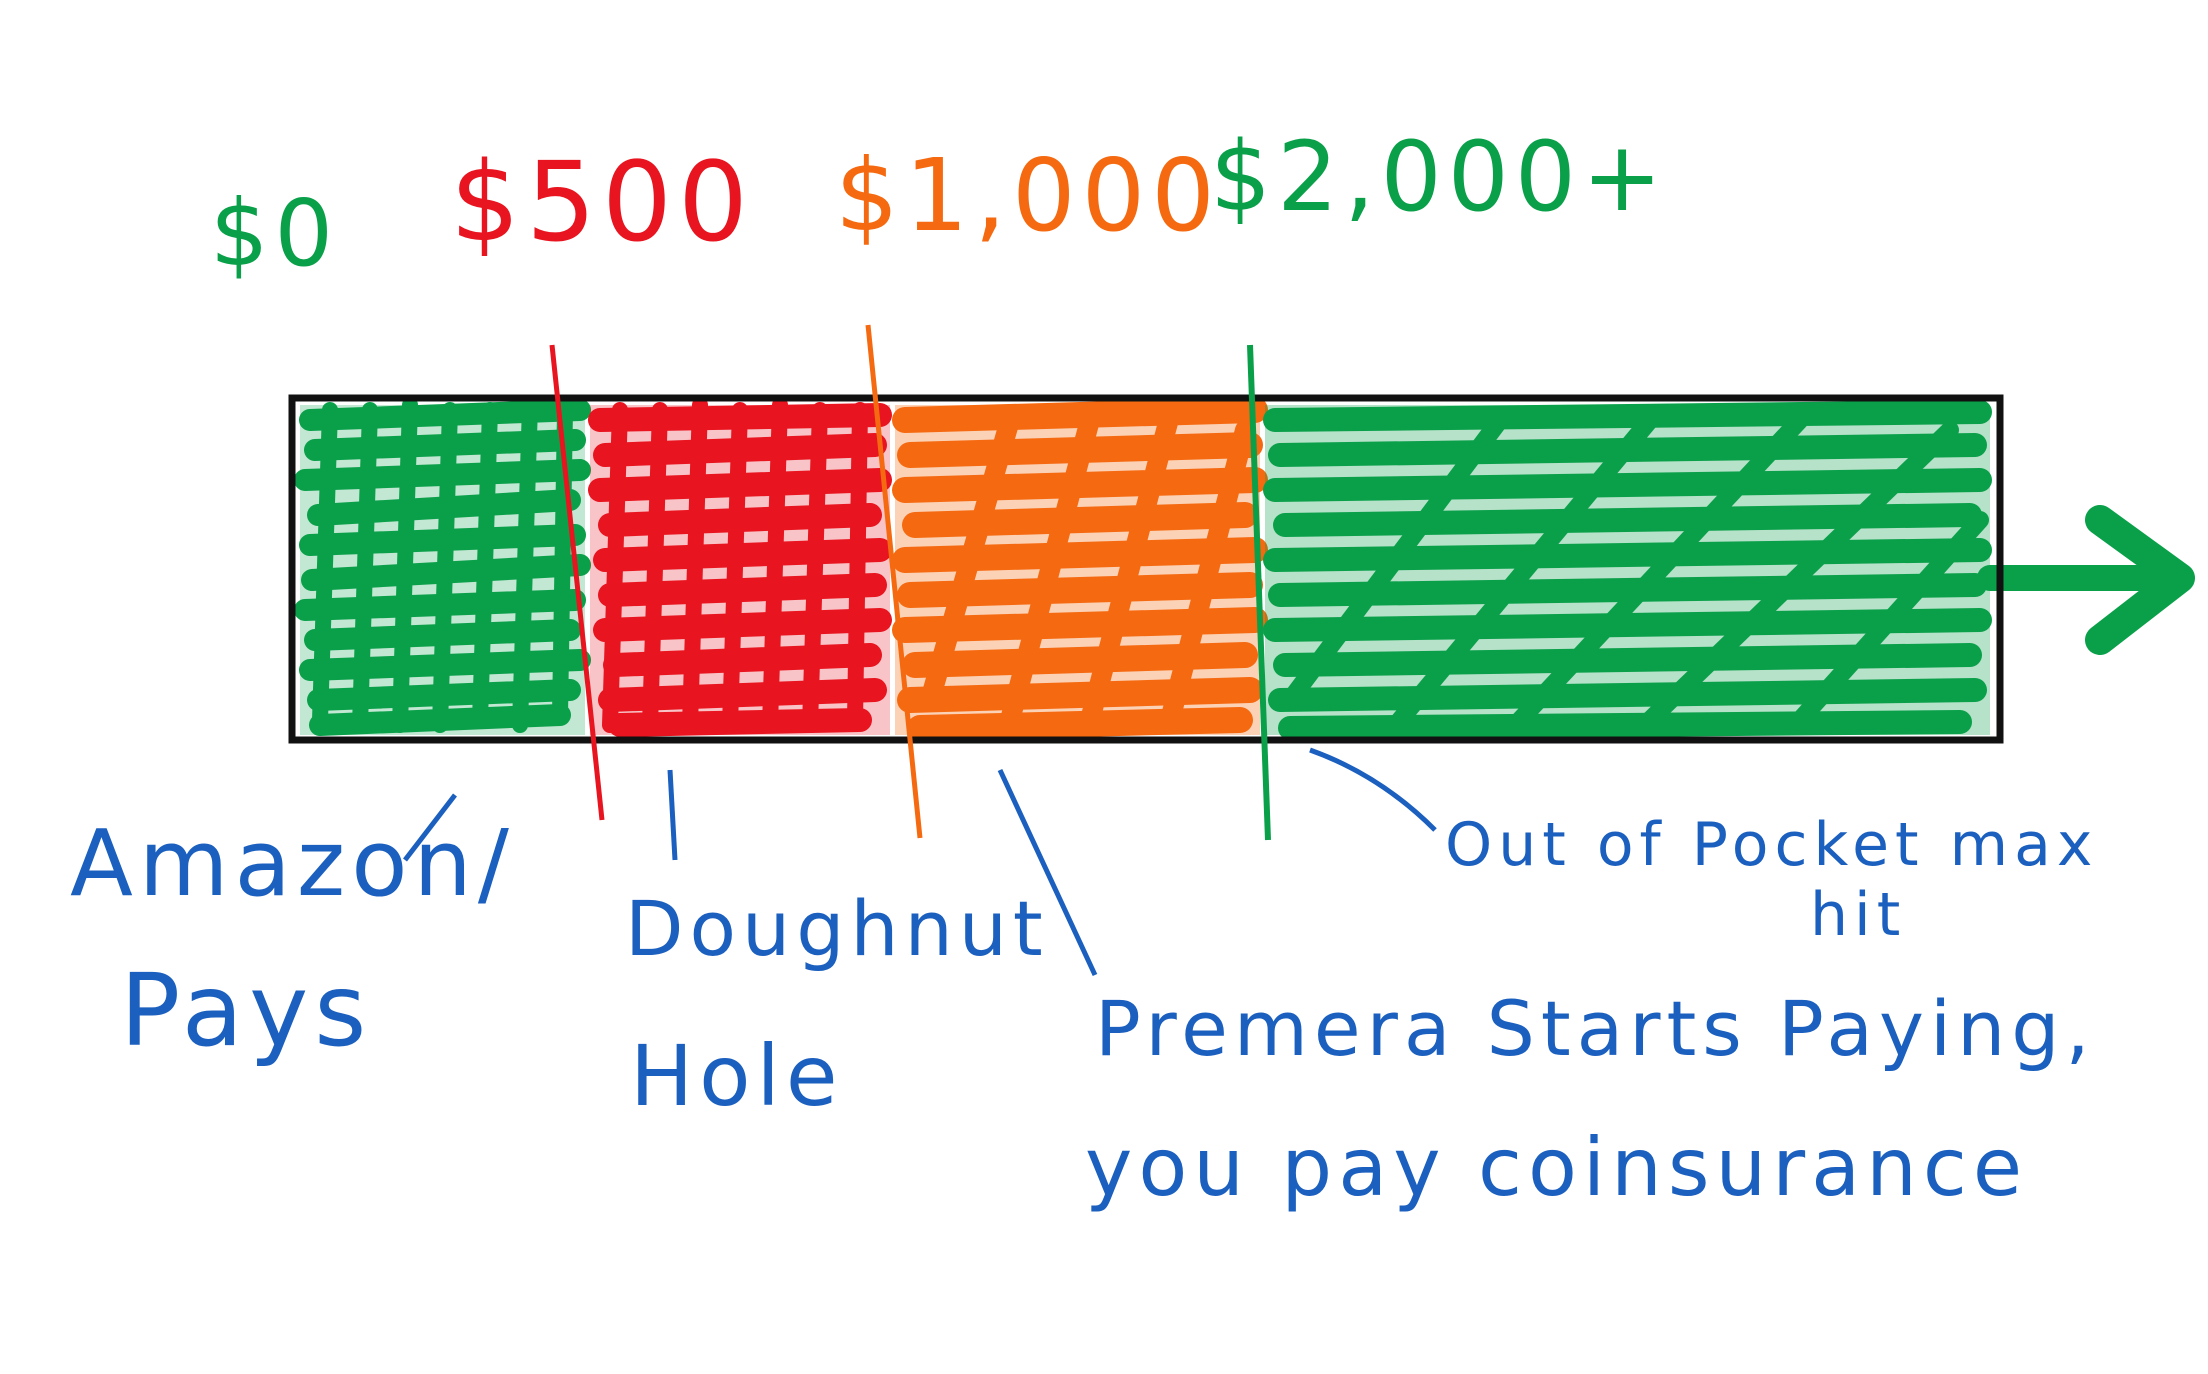  I want to click on pointer-amazon, so click(430, 827).